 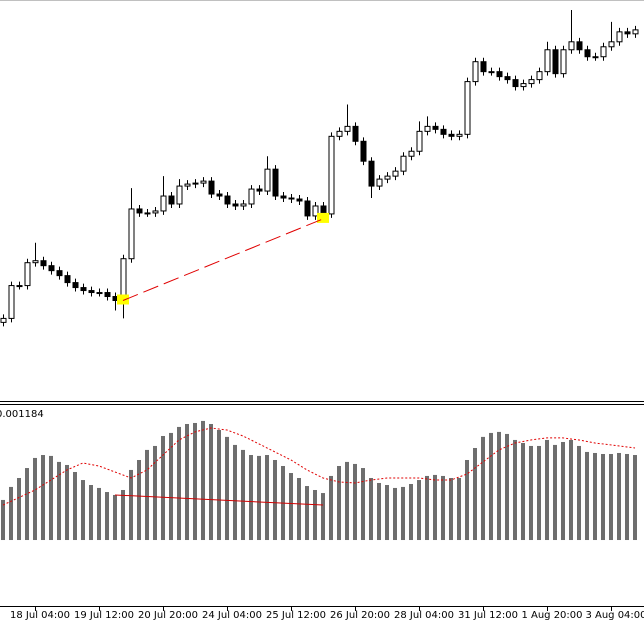 What do you see at coordinates (360, 615) in the screenshot?
I see `x-tick-label: 26 Jul 20:00` at bounding box center [360, 615].